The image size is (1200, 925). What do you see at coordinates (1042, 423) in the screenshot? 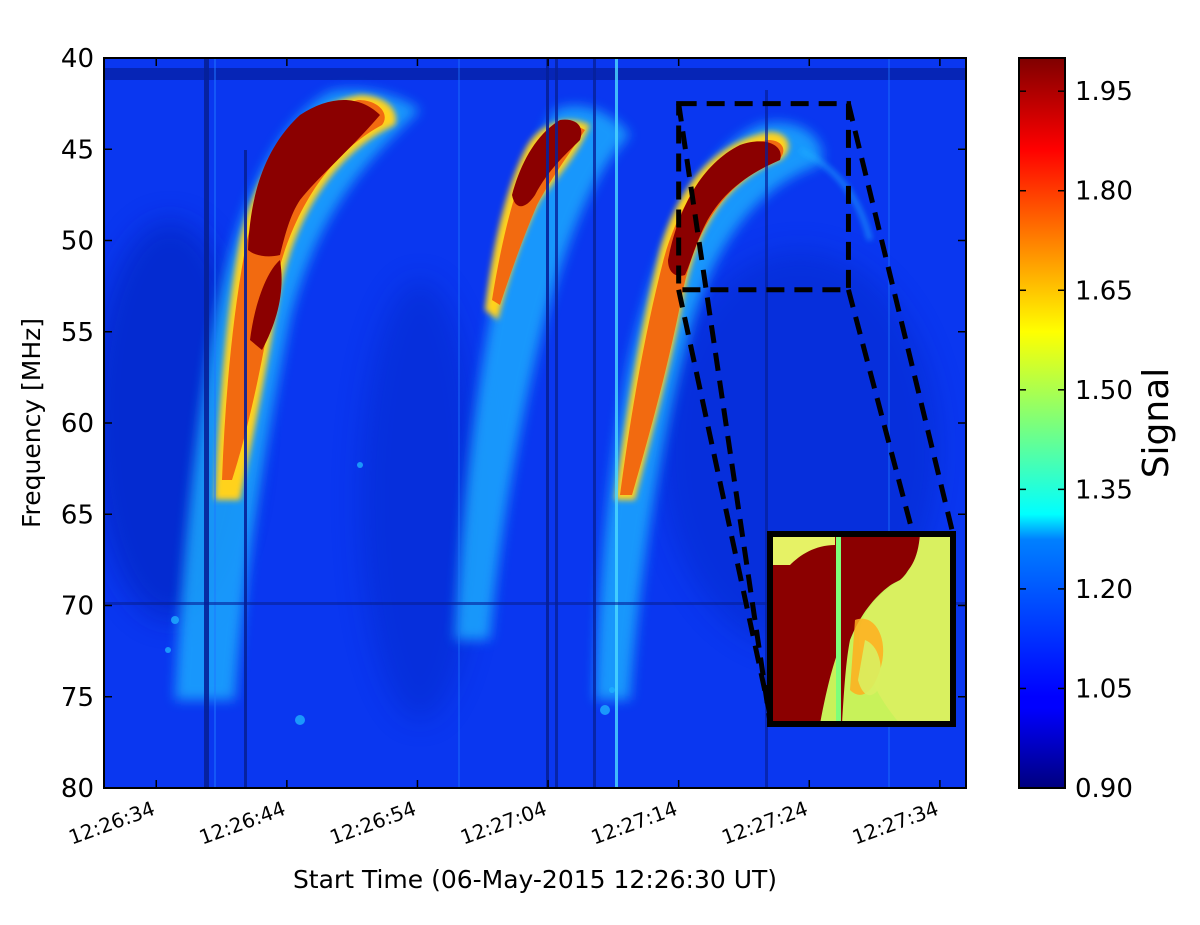
I see `colorbar` at bounding box center [1042, 423].